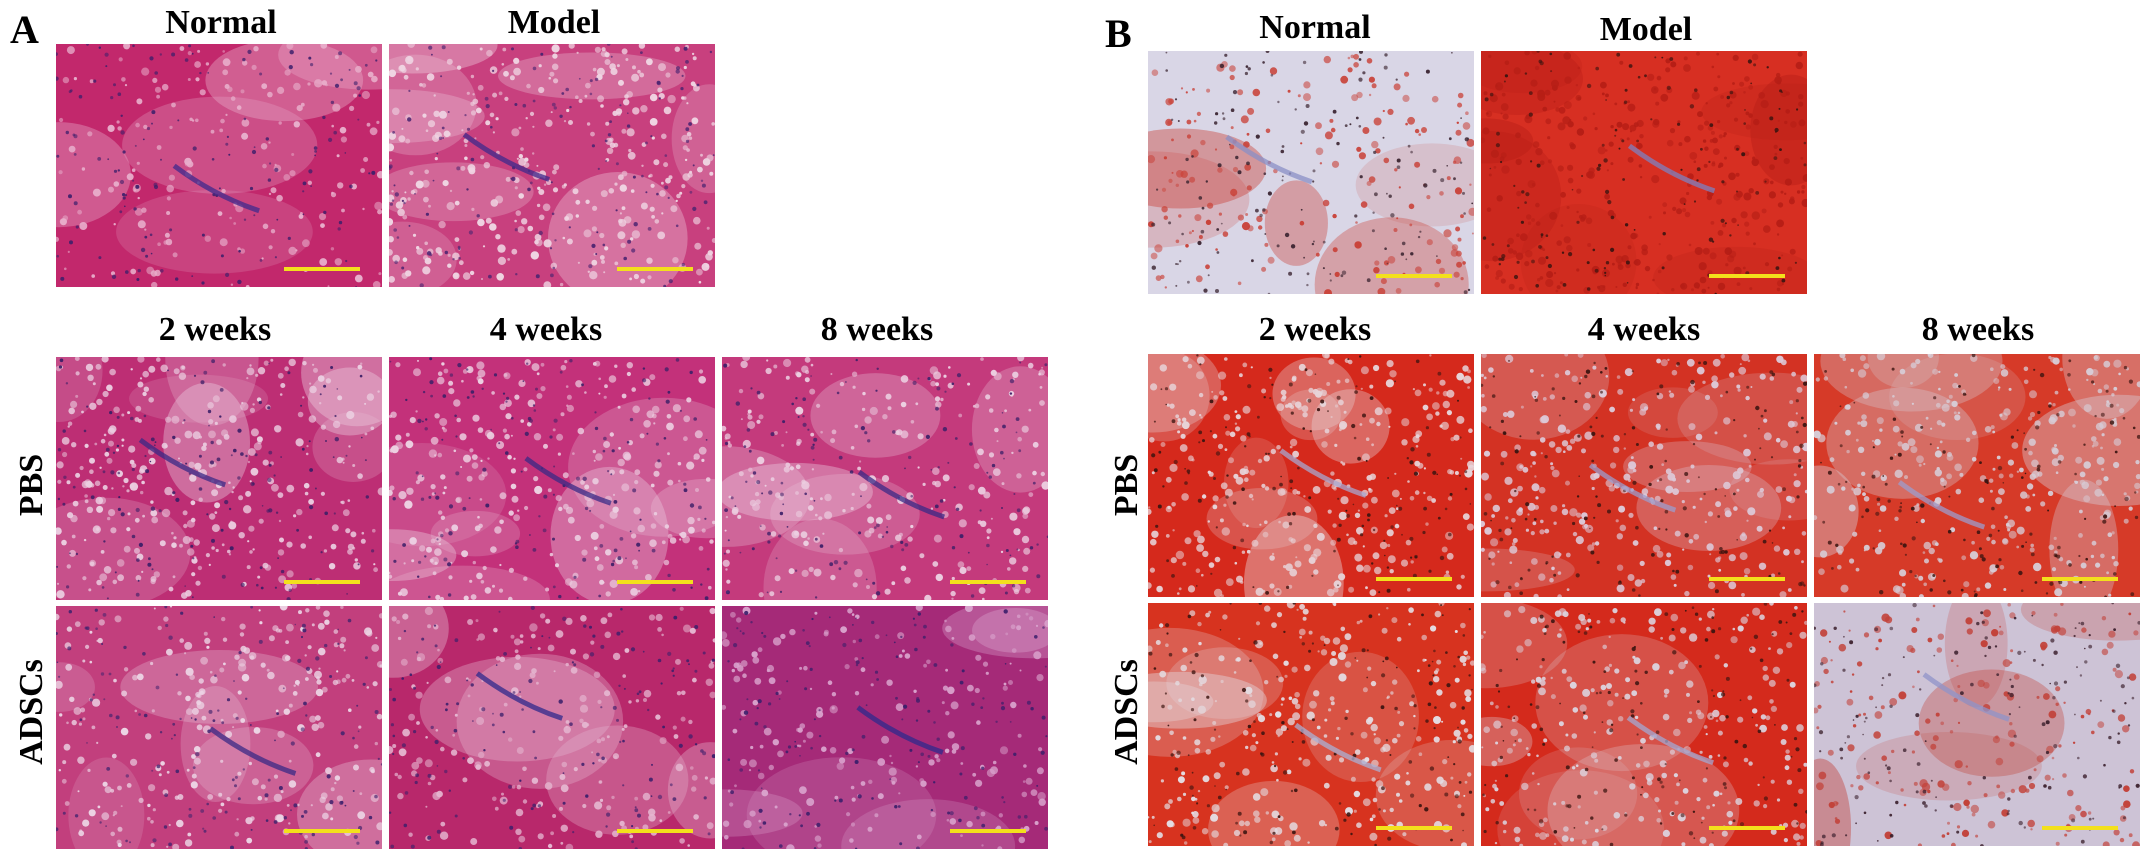  I want to click on panel-b-micrograph-pbs-8-weeks, so click(1977, 475).